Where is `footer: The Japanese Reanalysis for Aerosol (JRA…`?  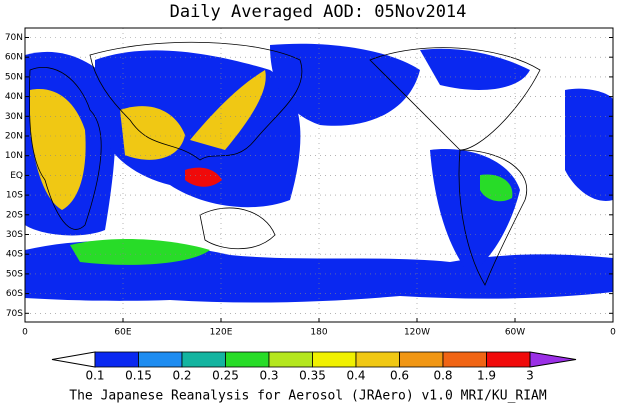 footer: The Japanese Reanalysis for Aerosol (JRA… is located at coordinates (308, 396).